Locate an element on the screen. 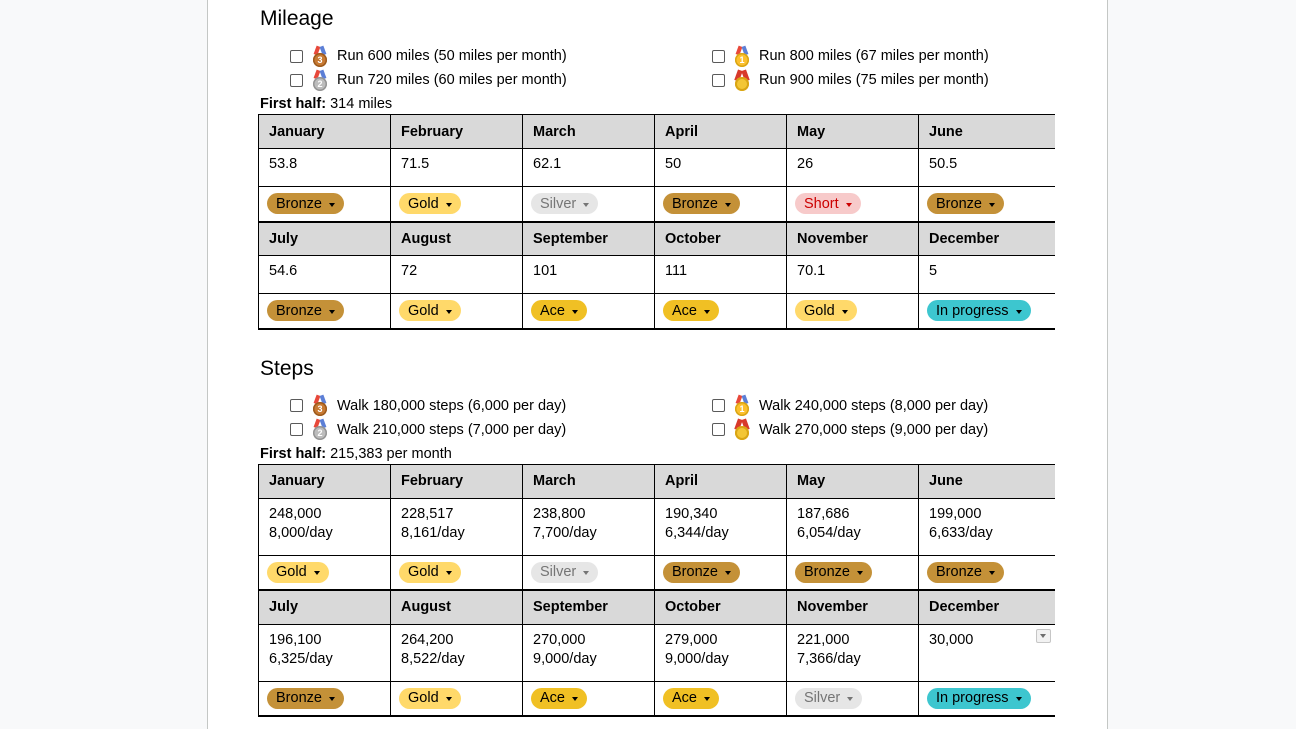  value-cell: 270,000 9,000/day is located at coordinates (588, 652).